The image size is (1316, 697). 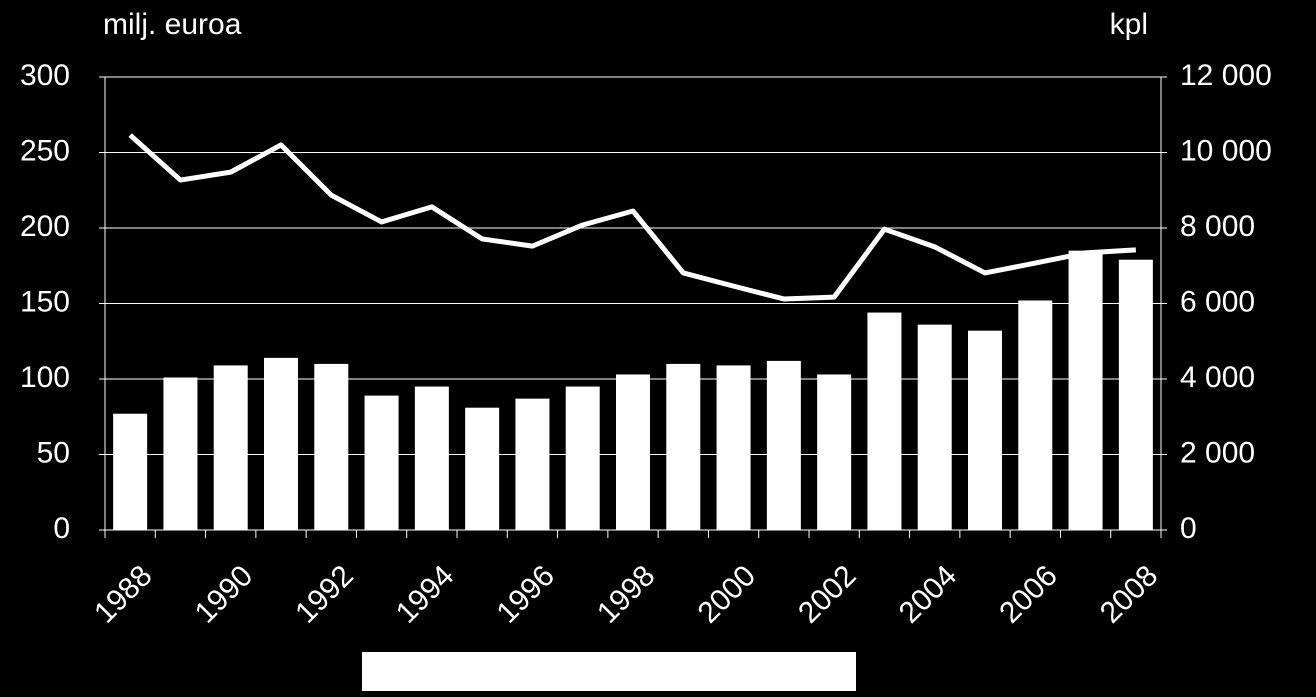 What do you see at coordinates (1226, 150) in the screenshot?
I see `y2-tick-label: 10 000` at bounding box center [1226, 150].